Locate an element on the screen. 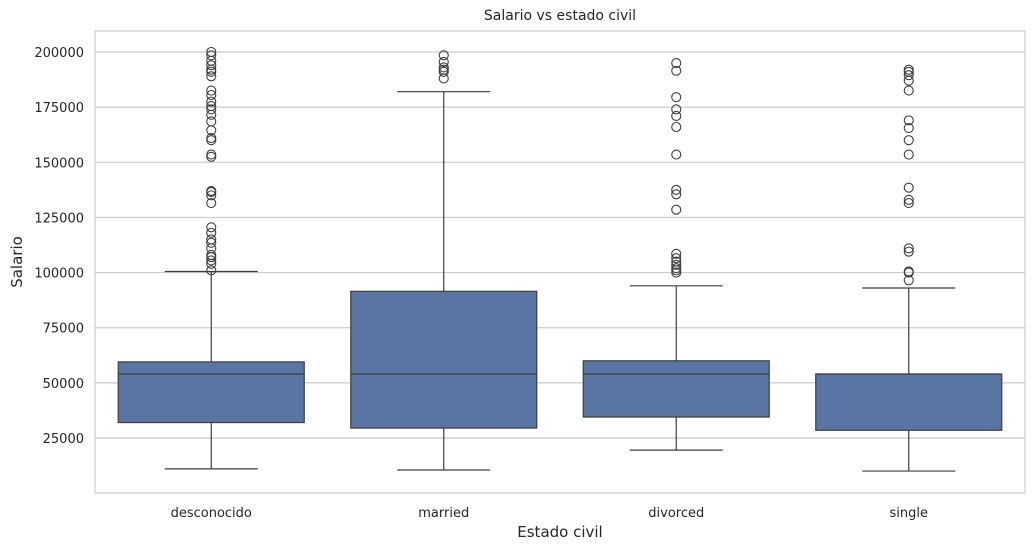 The image size is (1034, 550). box-divorced is located at coordinates (676, 254).